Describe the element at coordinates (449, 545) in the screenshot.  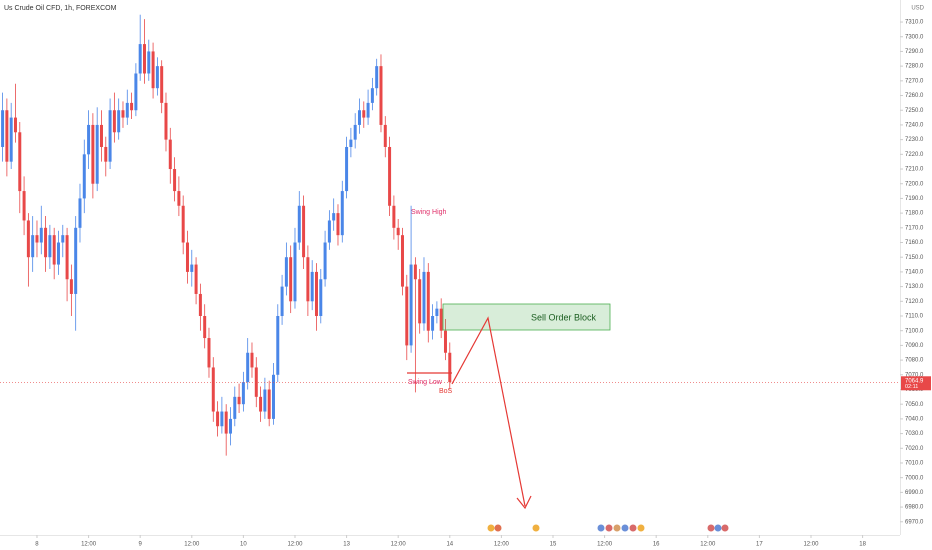
I see `x-tick-label: 14` at that location.